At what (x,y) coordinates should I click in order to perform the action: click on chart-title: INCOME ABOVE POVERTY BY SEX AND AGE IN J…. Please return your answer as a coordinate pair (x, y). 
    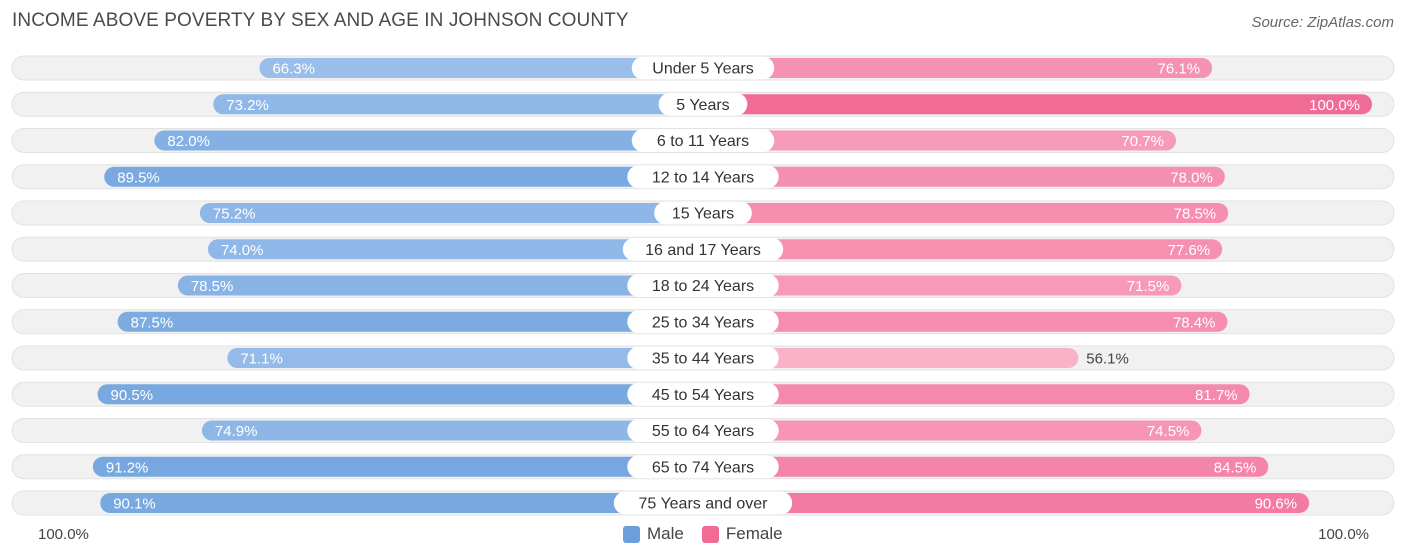
    Looking at the image, I should click on (320, 20).